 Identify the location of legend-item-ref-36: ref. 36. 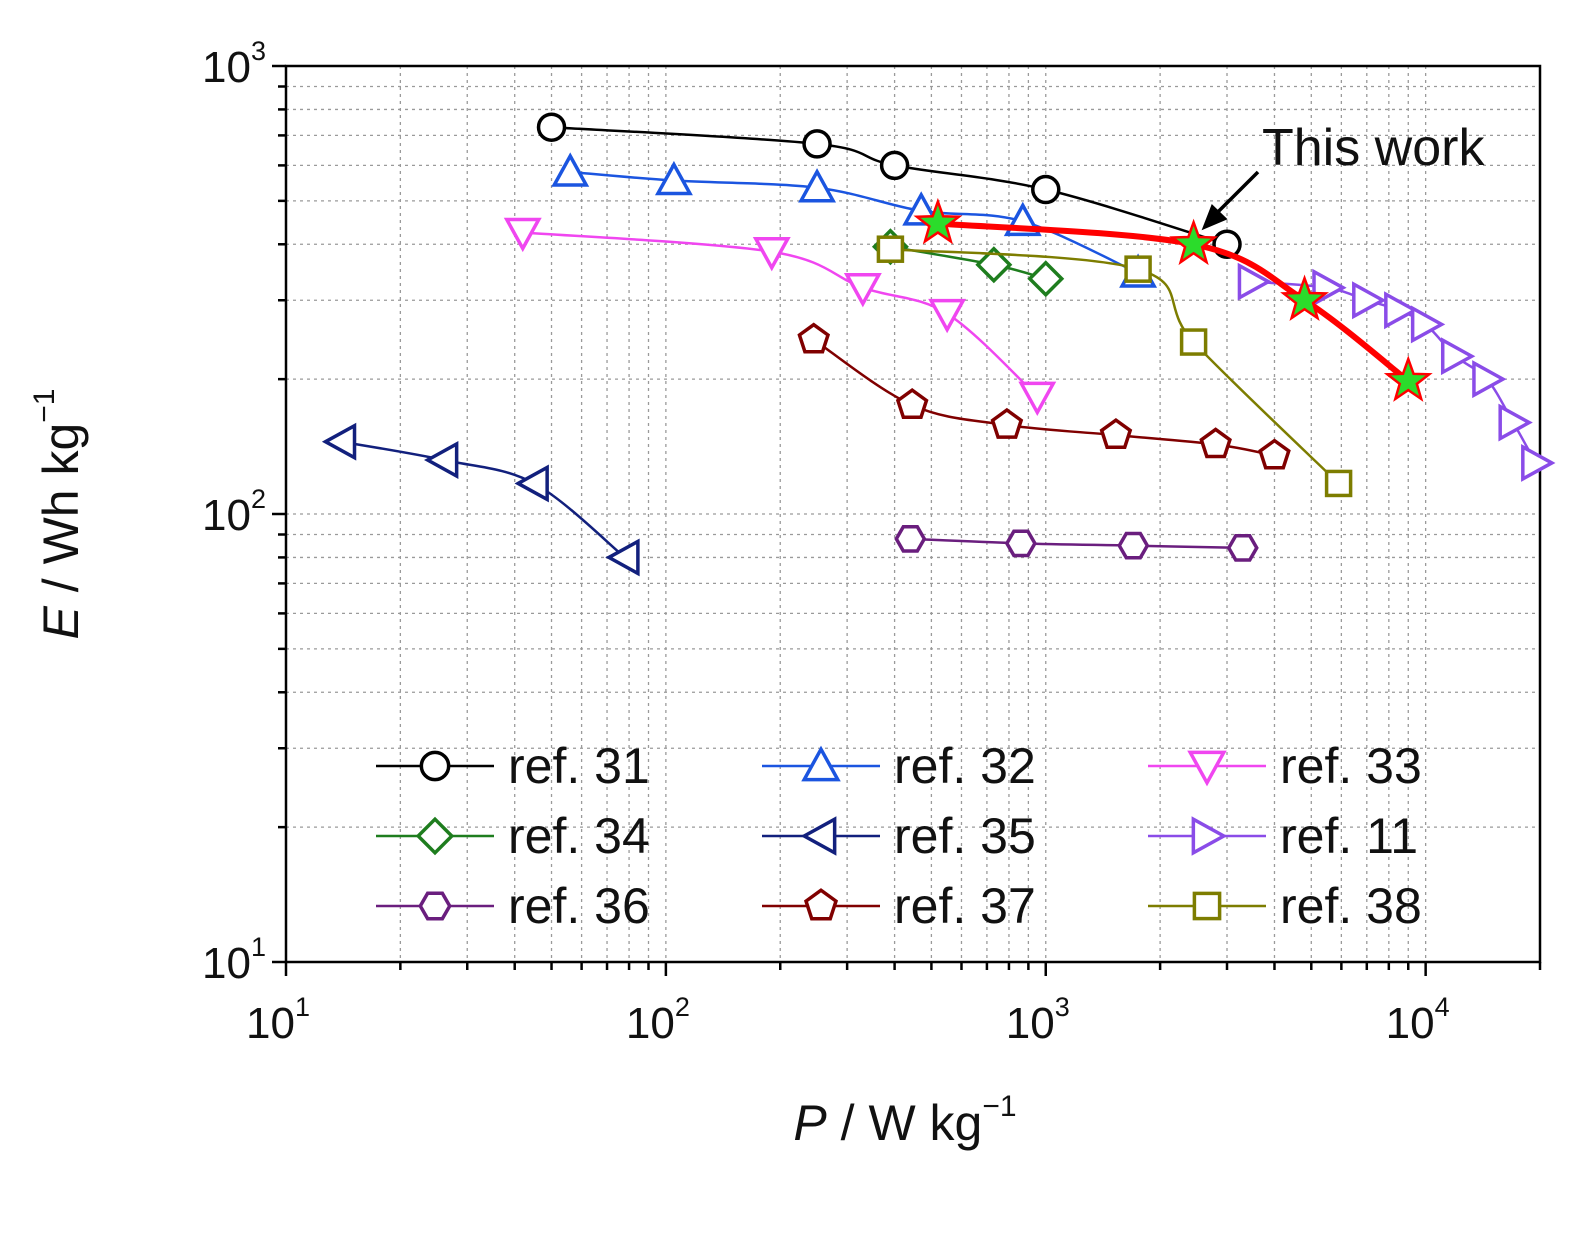
(513, 906).